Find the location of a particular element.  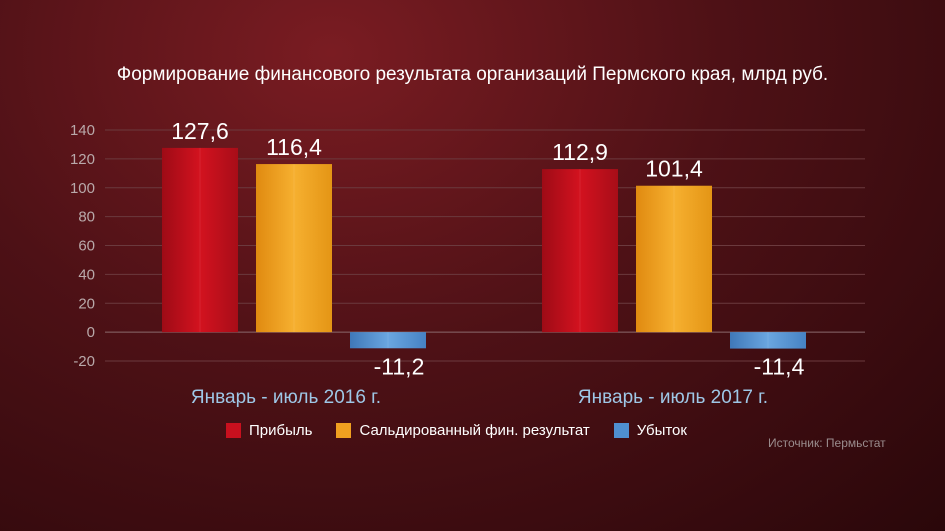

y-tick-label: 20 is located at coordinates (86, 303).